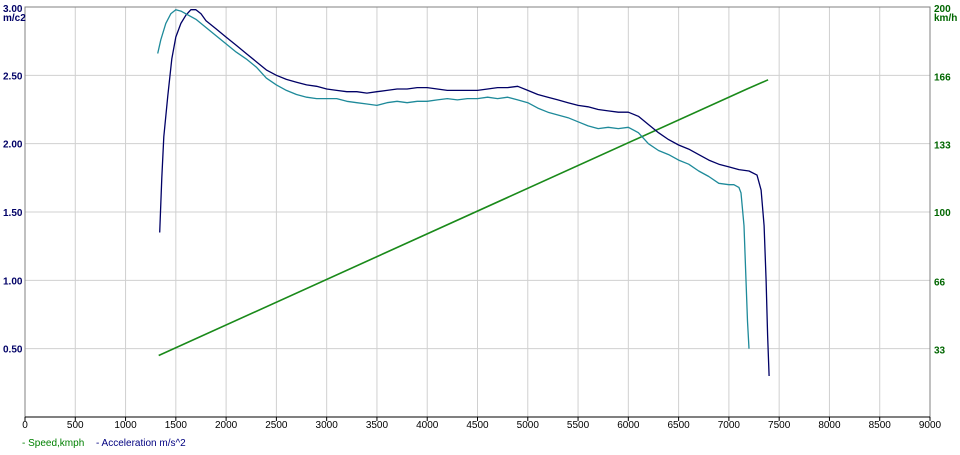 The image size is (960, 455). Describe the element at coordinates (940, 350) in the screenshot. I see `y-right-tick-label: 33` at that location.